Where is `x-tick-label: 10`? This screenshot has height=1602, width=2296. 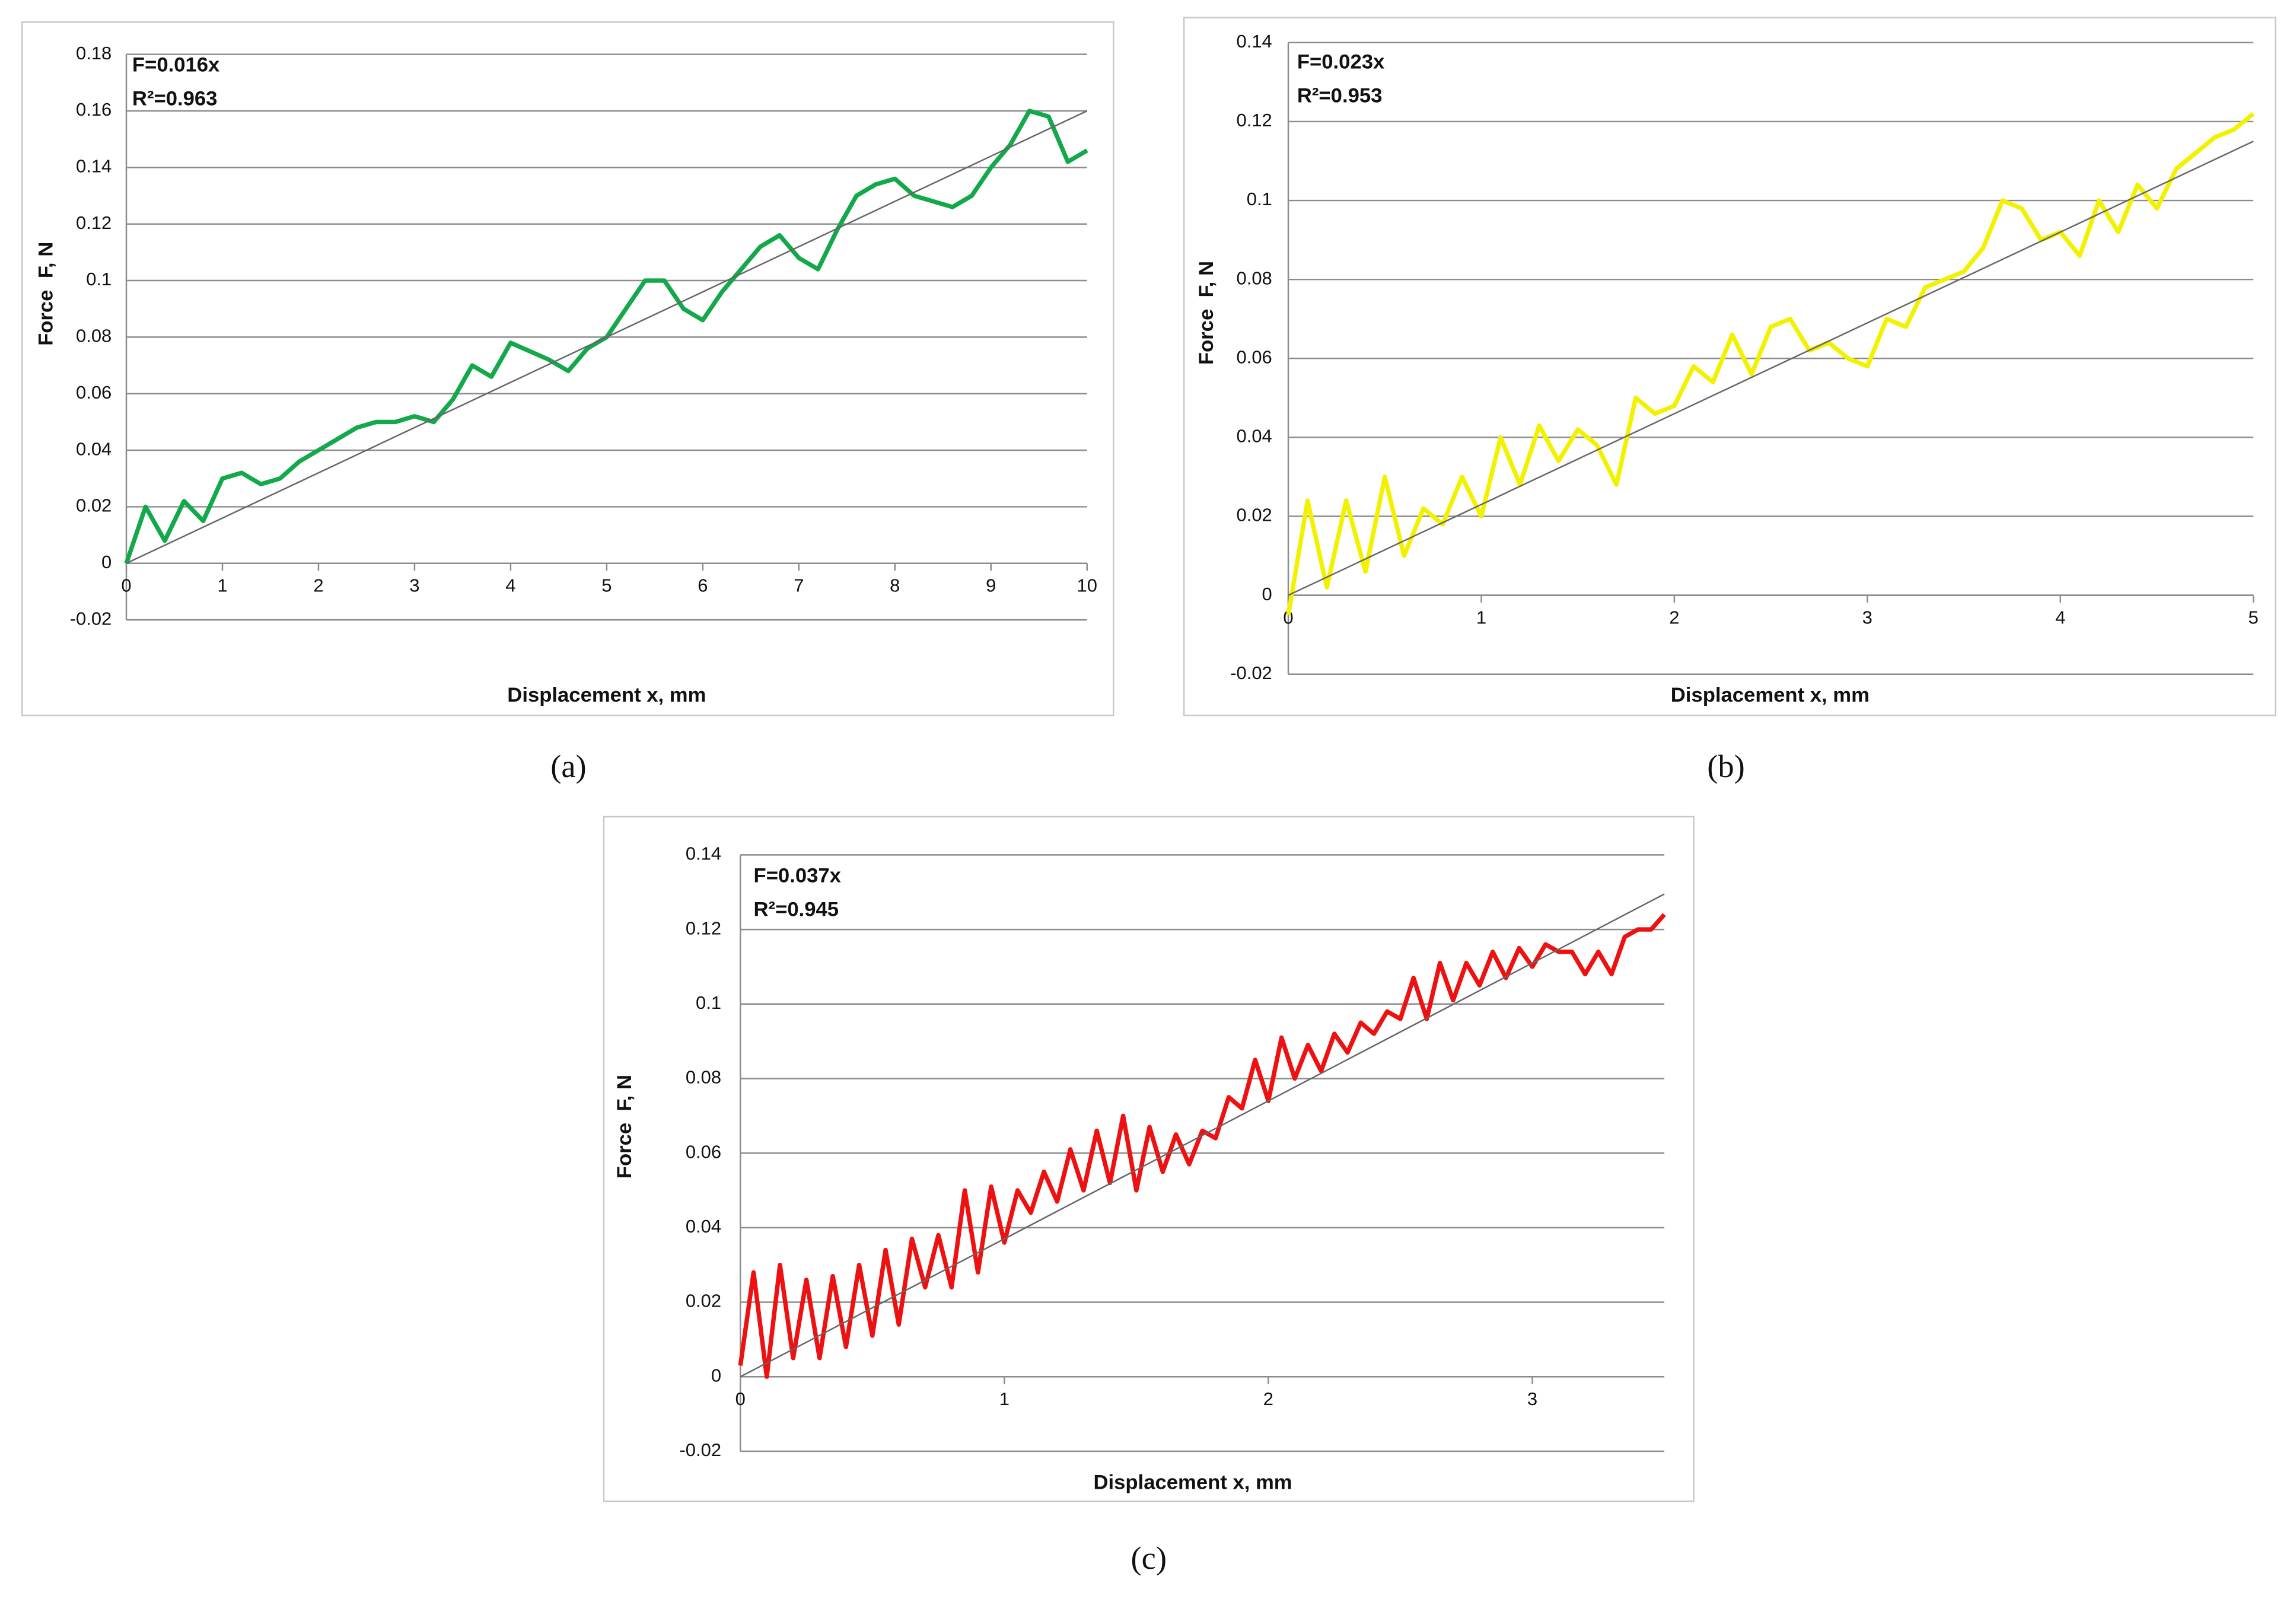
x-tick-label: 10 is located at coordinates (1087, 585).